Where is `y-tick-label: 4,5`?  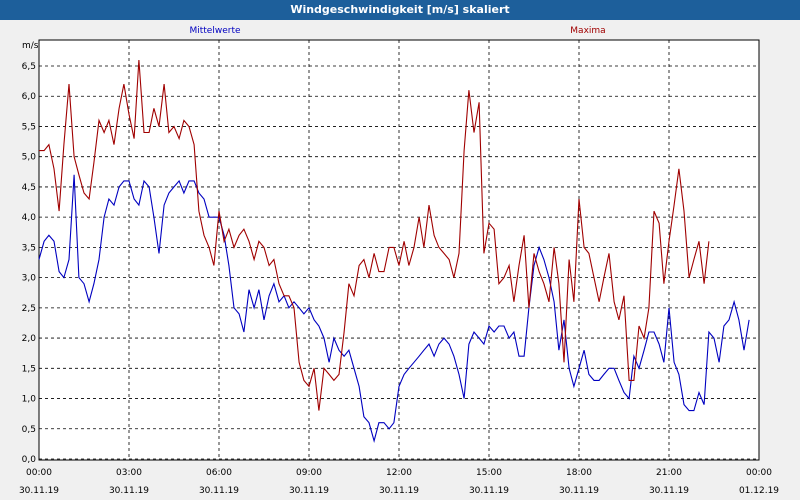
y-tick-label: 4,5 is located at coordinates (29, 188).